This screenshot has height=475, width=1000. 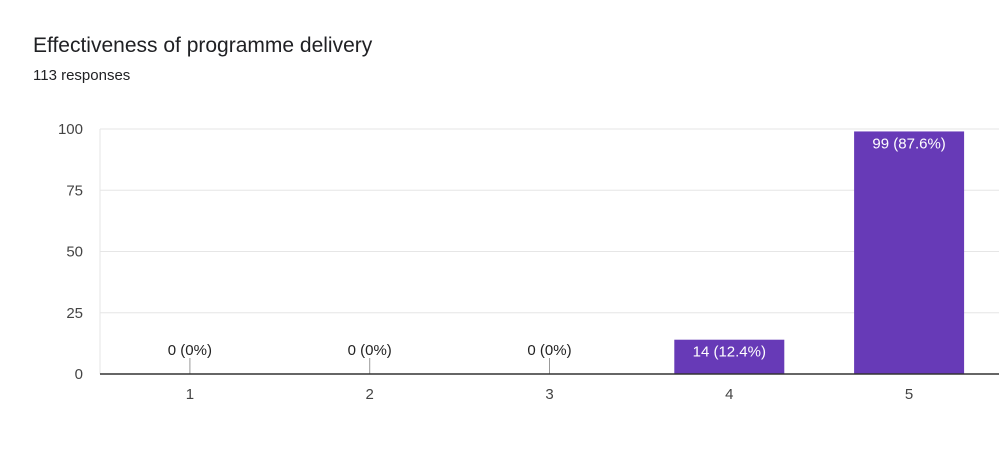 I want to click on x-tick-label-2: 2, so click(x=370, y=394).